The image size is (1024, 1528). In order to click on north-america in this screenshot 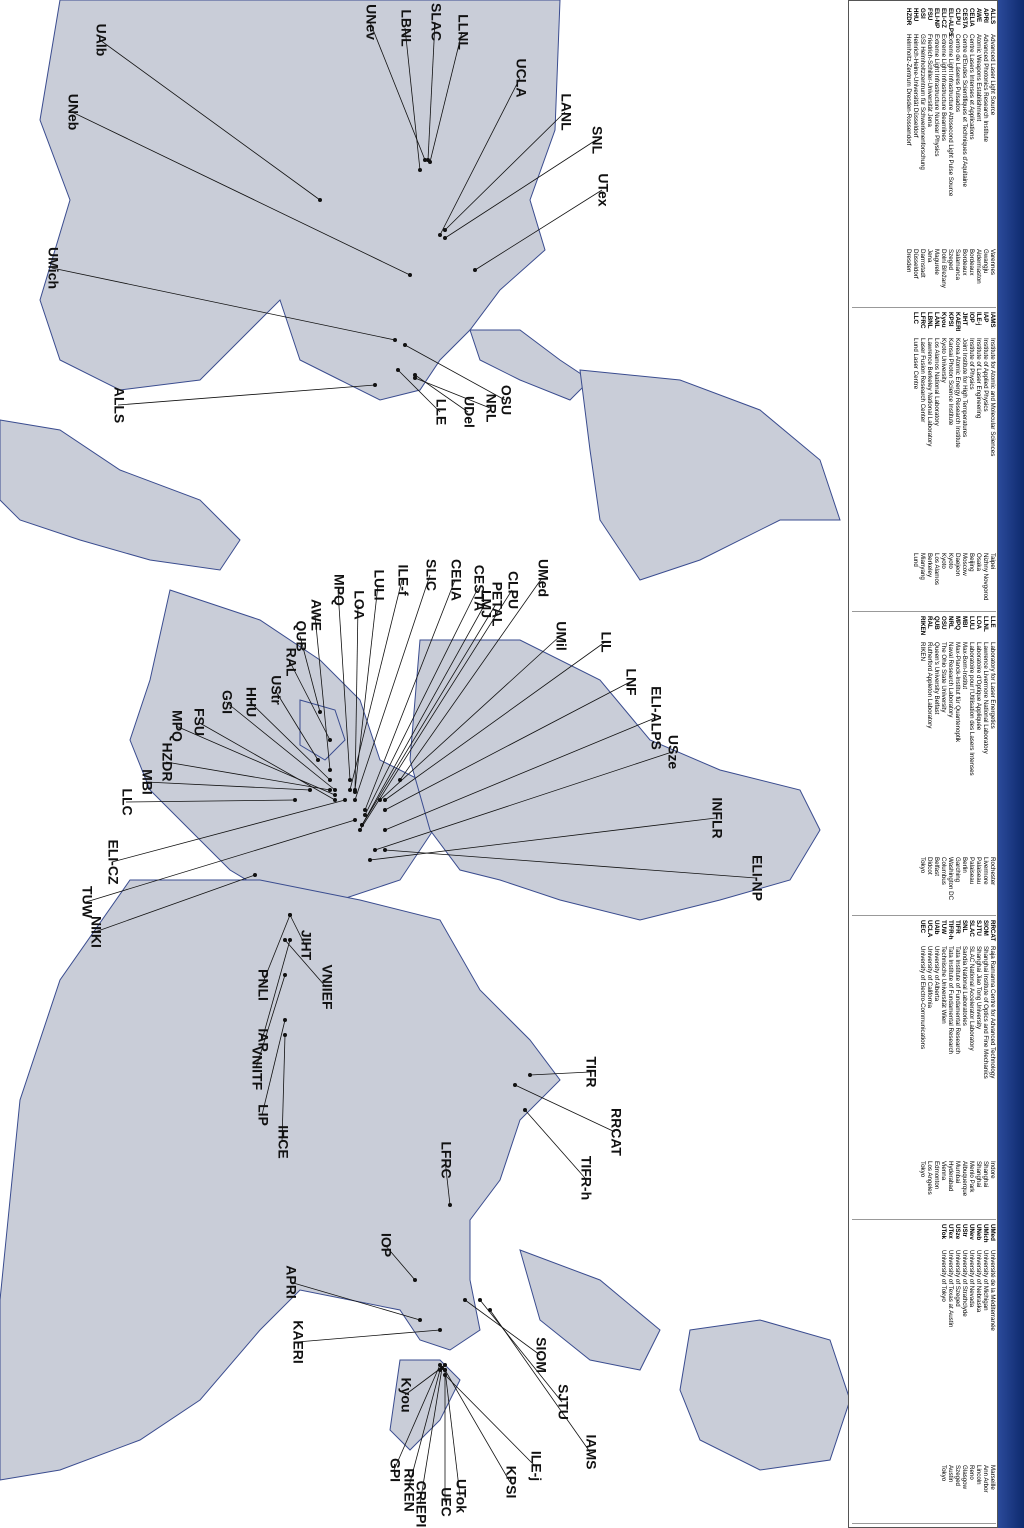, I will do `click(300, 200)`.